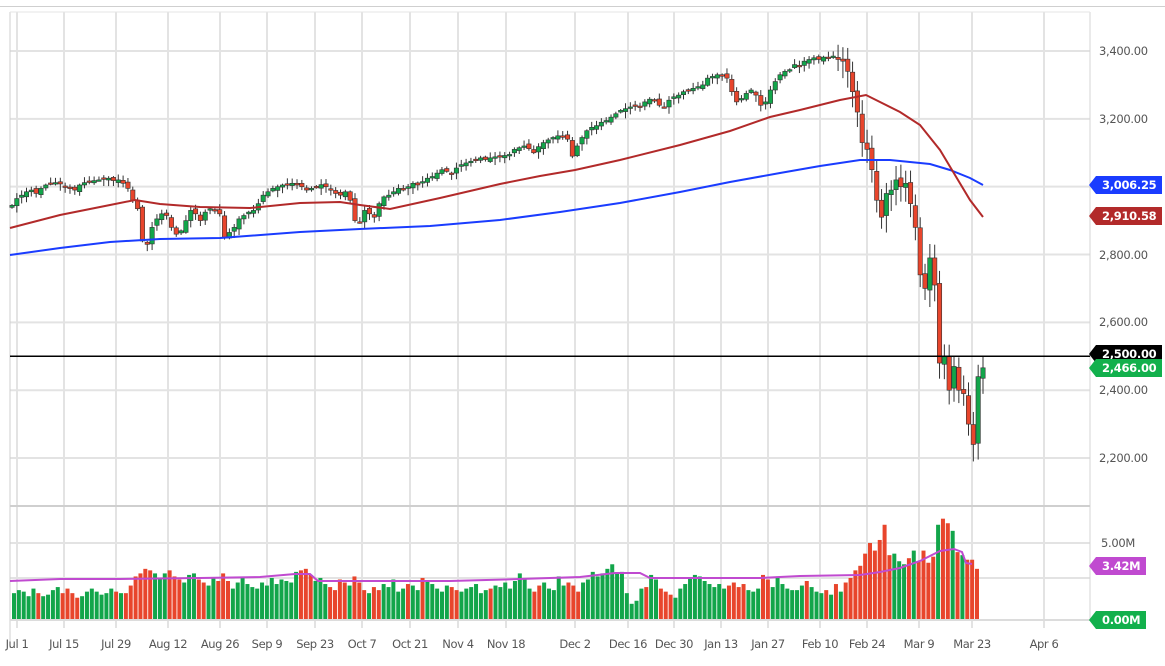 The width and height of the screenshot is (1165, 666). I want to click on date-axis-tick: Sep 23, so click(315, 644).